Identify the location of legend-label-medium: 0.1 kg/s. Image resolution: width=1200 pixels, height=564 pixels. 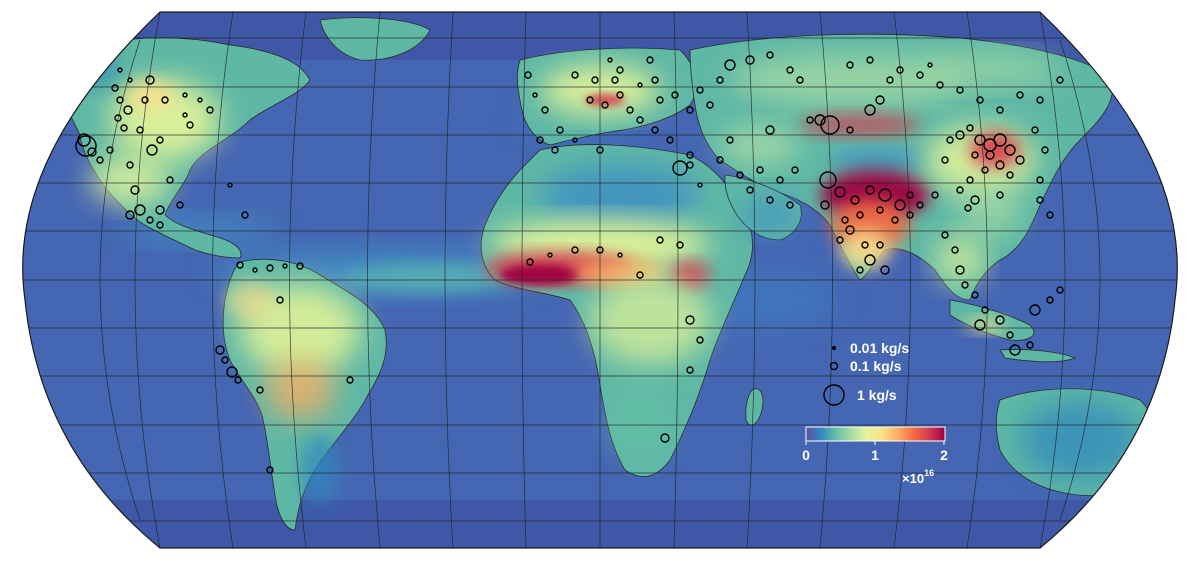
(876, 366).